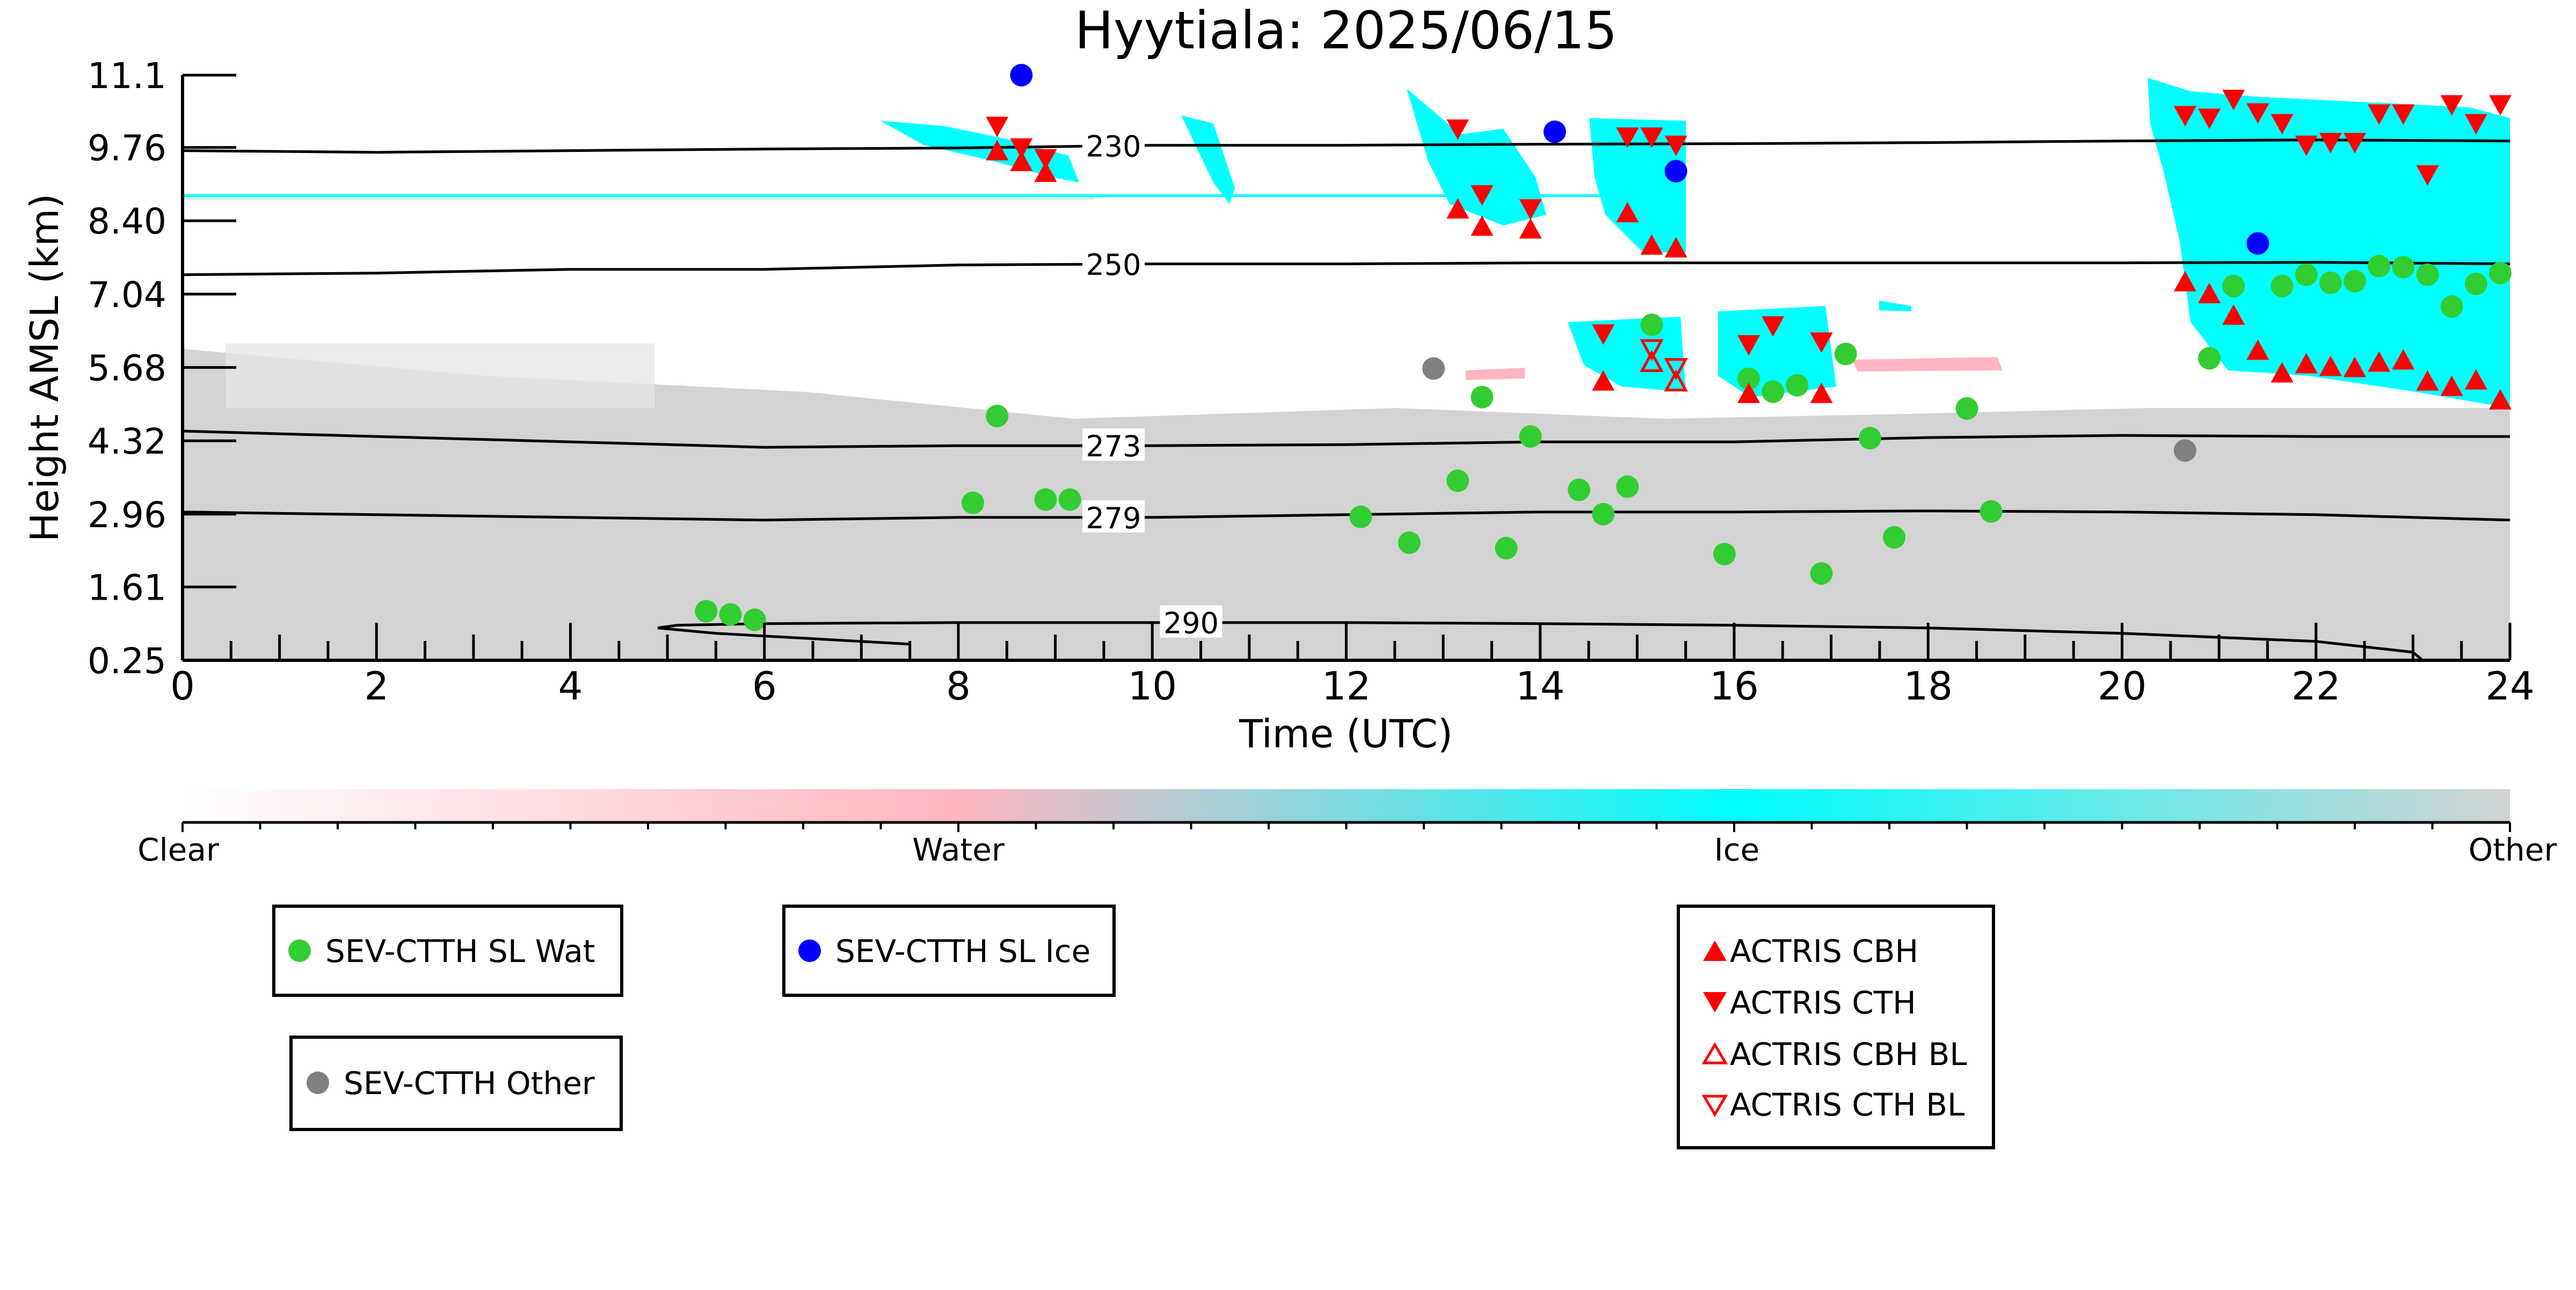 Image resolution: width=2576 pixels, height=1290 pixels. I want to click on y-tick-label: 7.04, so click(127, 295).